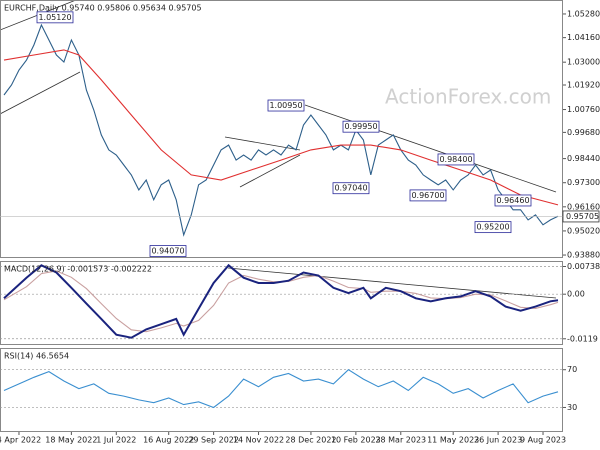 The height and width of the screenshot is (450, 600). Describe the element at coordinates (400, 440) in the screenshot. I see `x-tick-label: 28 Mar 2023` at that location.